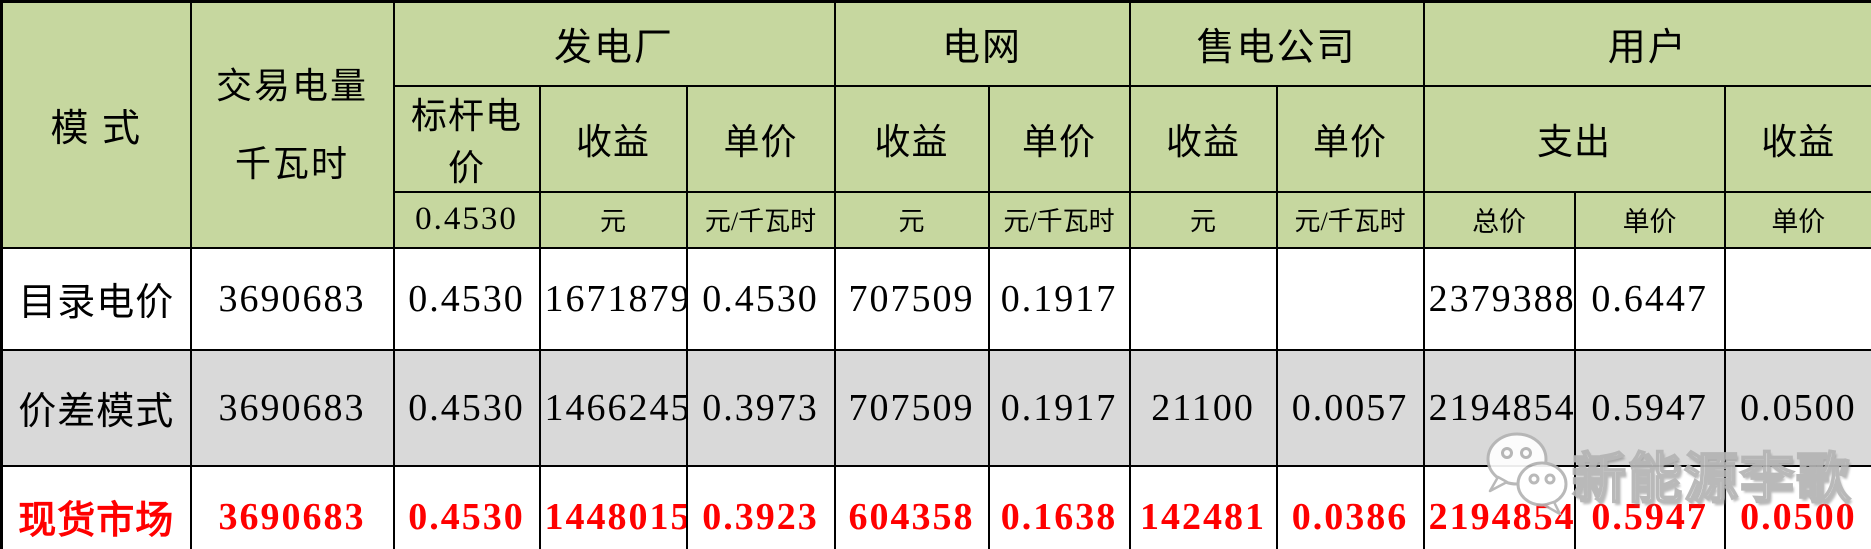 The width and height of the screenshot is (1871, 549). Describe the element at coordinates (1350, 219) in the screenshot. I see `unit-retailer-unit-price: 元/千瓦时` at that location.